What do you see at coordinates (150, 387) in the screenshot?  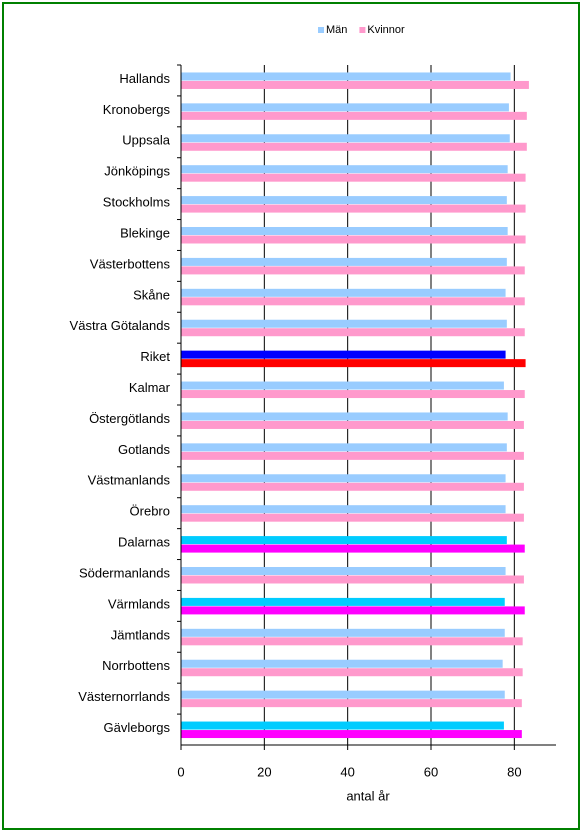 I see `y-tick-label: Kalmar` at bounding box center [150, 387].